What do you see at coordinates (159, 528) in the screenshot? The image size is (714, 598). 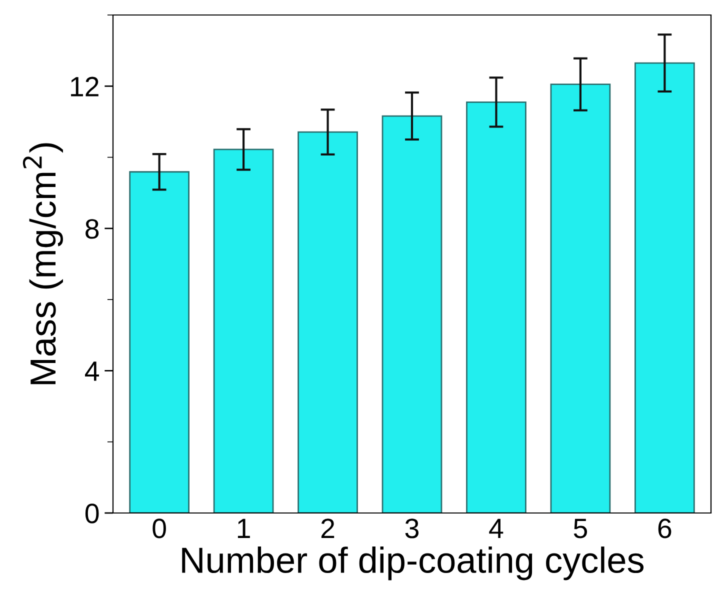 I see `x-tick-label: 0` at bounding box center [159, 528].